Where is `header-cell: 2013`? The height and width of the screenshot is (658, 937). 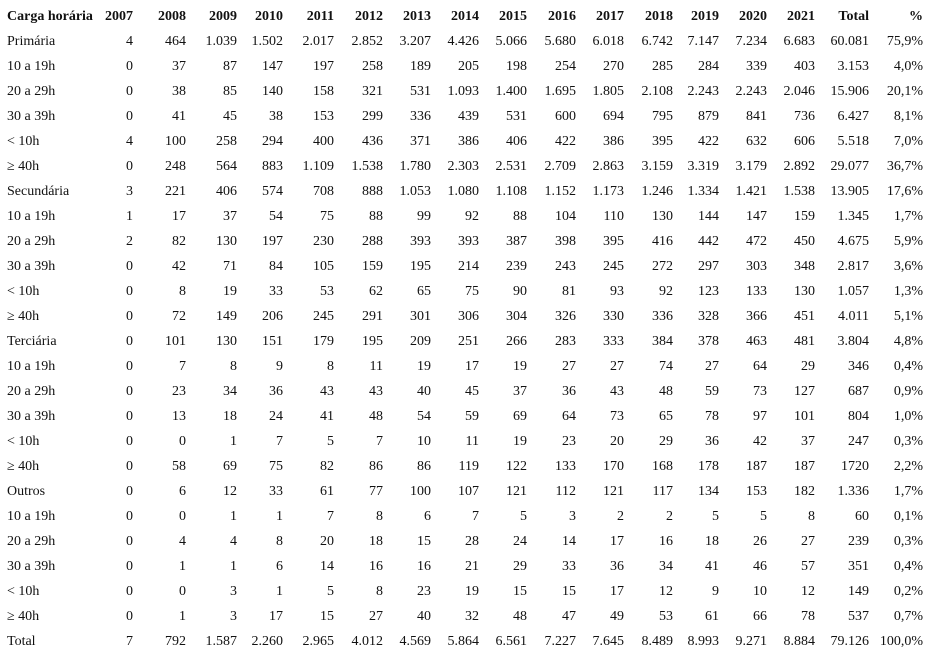
header-cell: 2013 is located at coordinates (417, 16).